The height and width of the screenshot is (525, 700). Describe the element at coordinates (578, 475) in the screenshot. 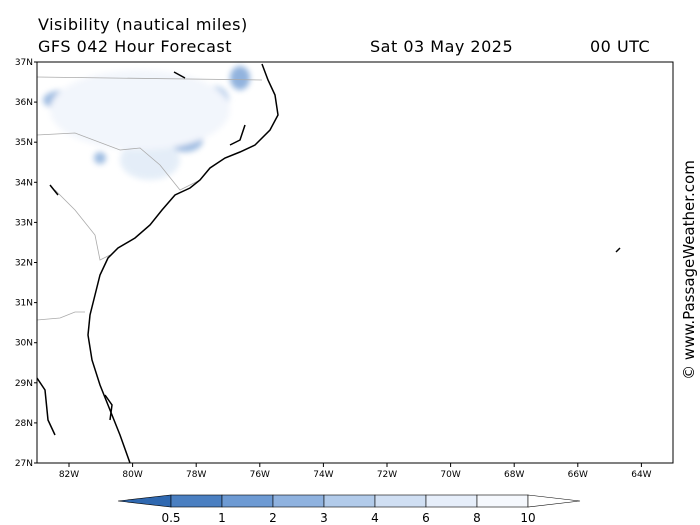

I see `longitude-label: 66W` at that location.